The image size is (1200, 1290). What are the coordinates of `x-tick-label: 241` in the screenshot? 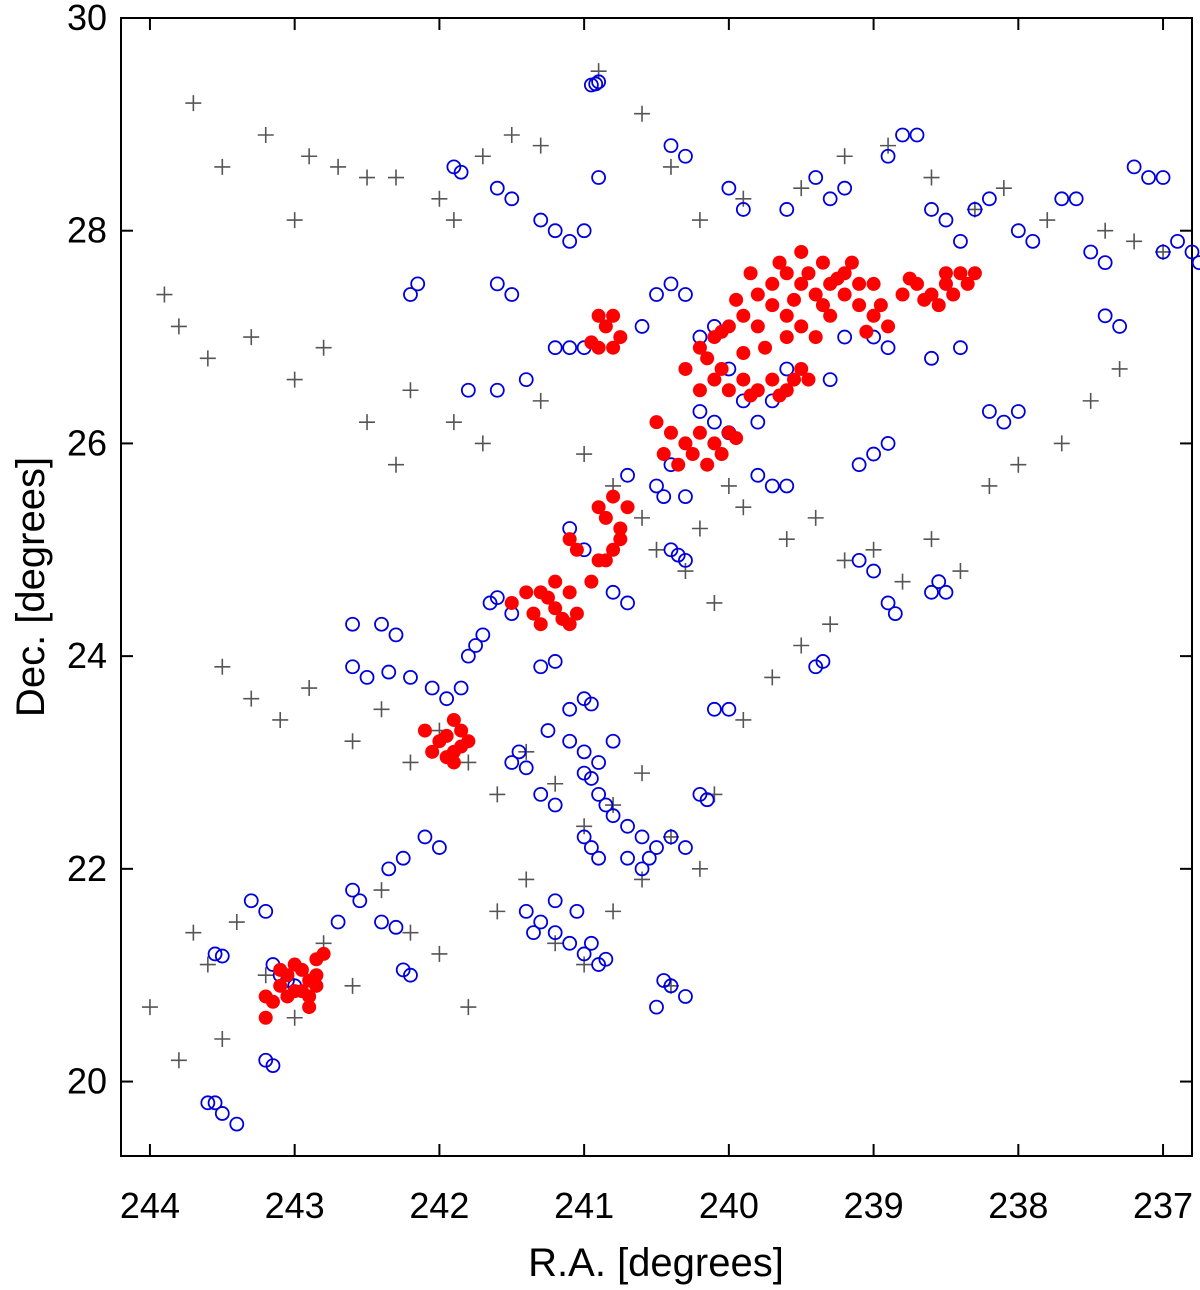 It's located at (584, 1205).